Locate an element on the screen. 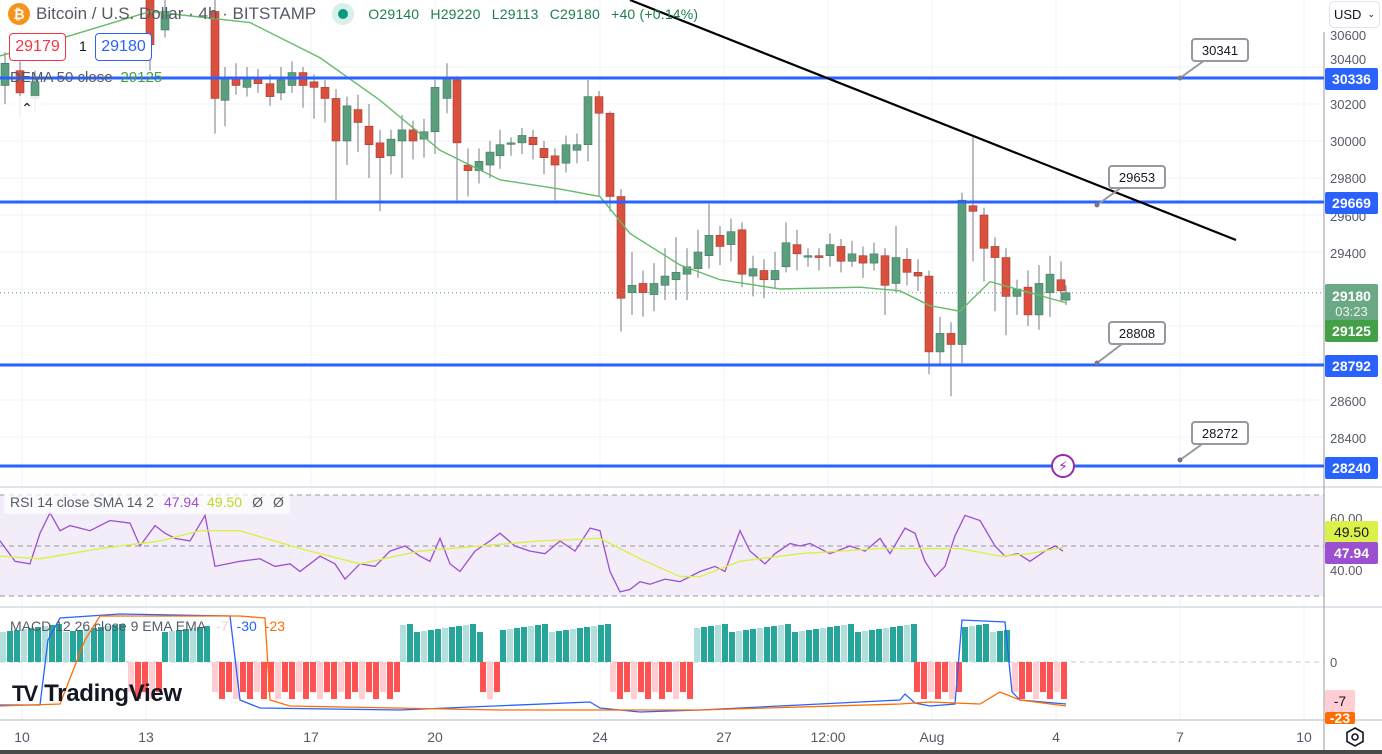 The height and width of the screenshot is (754, 1382). rsi-legend: RSI 14 close SMA 14 2 47.94 49.50 Ø Ø is located at coordinates (147, 502).